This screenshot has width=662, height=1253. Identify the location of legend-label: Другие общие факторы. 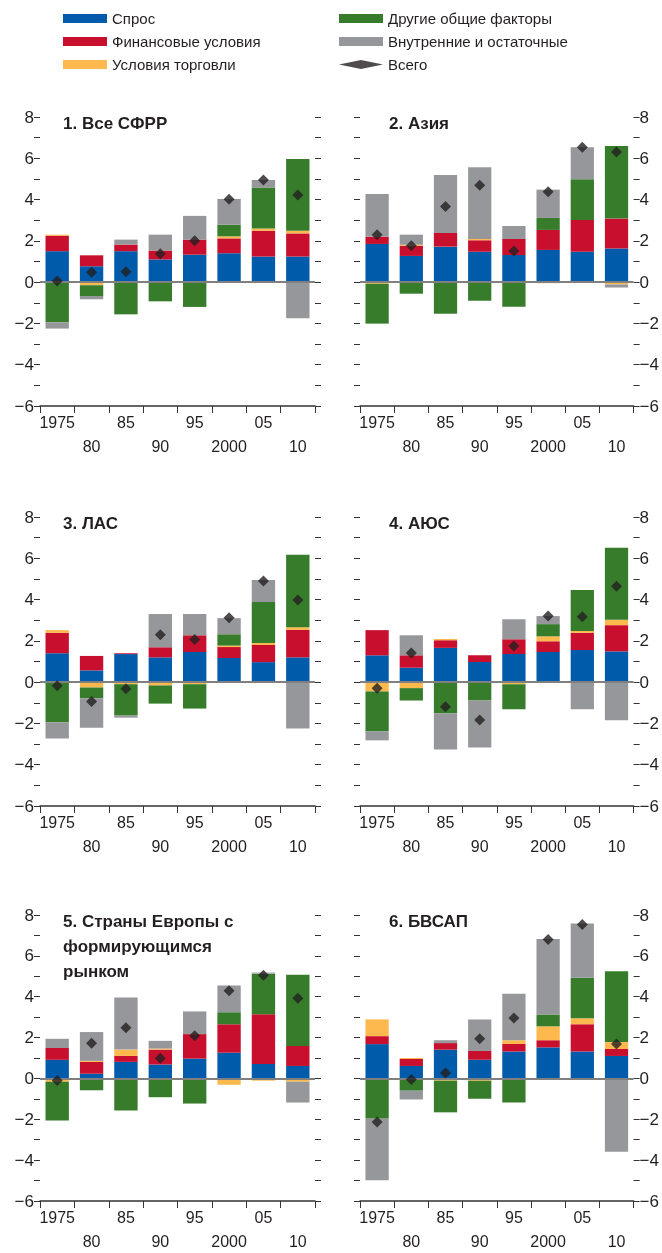
(470, 18).